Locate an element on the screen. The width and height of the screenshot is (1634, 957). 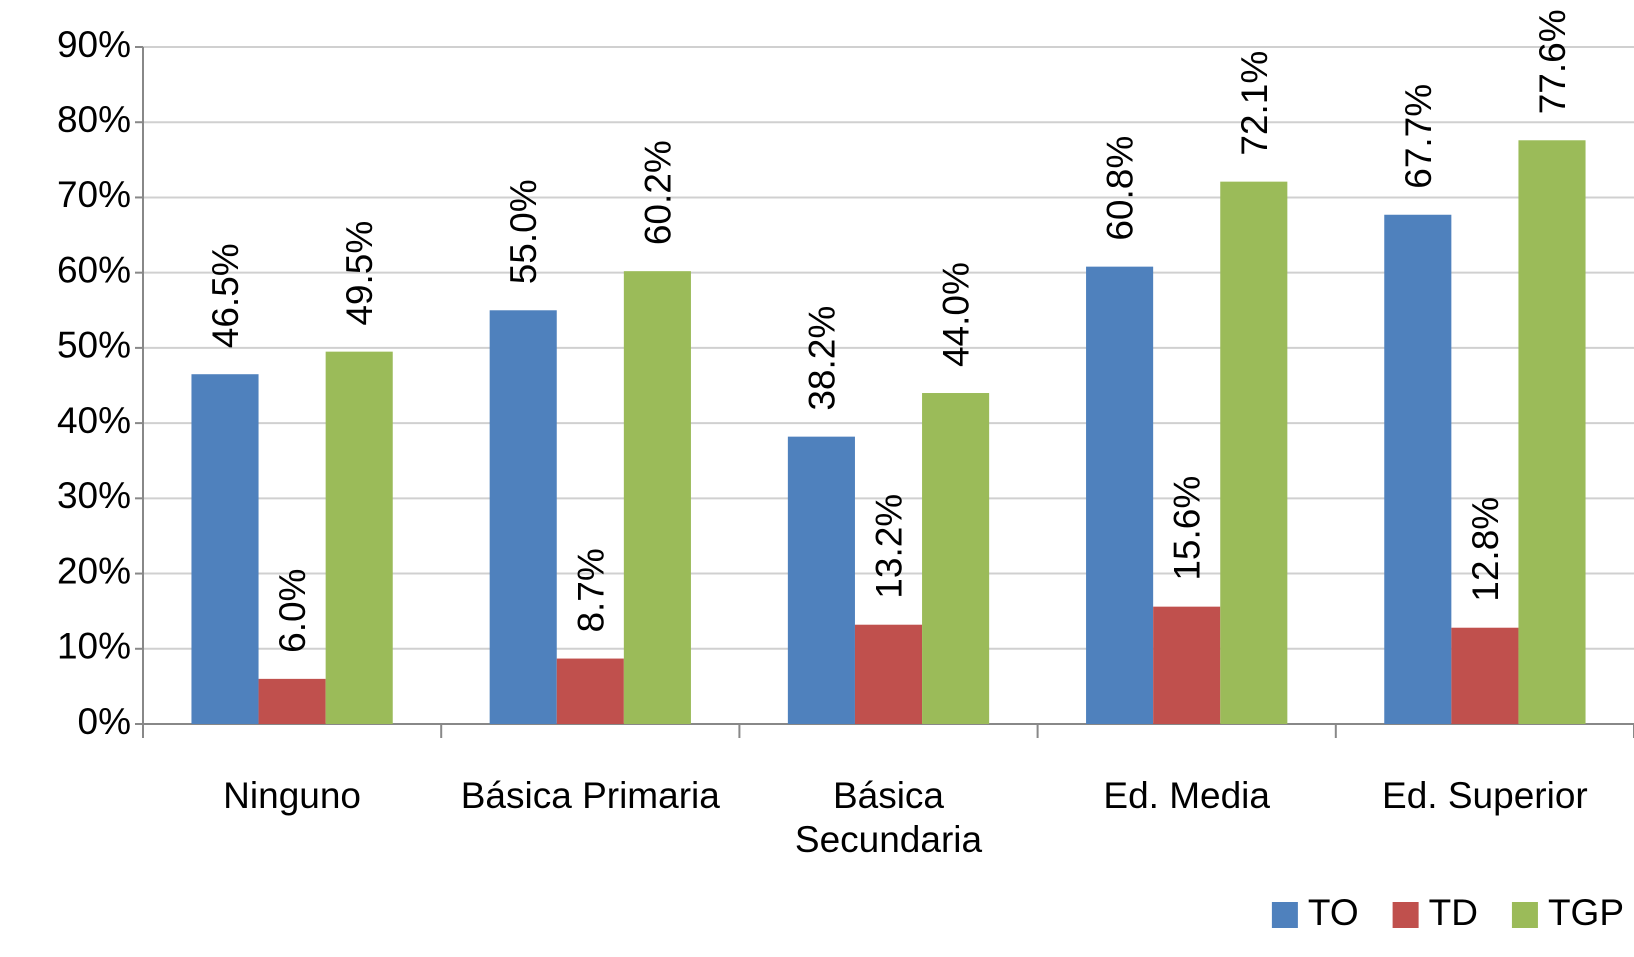
legend-label: TO is located at coordinates (1333, 912).